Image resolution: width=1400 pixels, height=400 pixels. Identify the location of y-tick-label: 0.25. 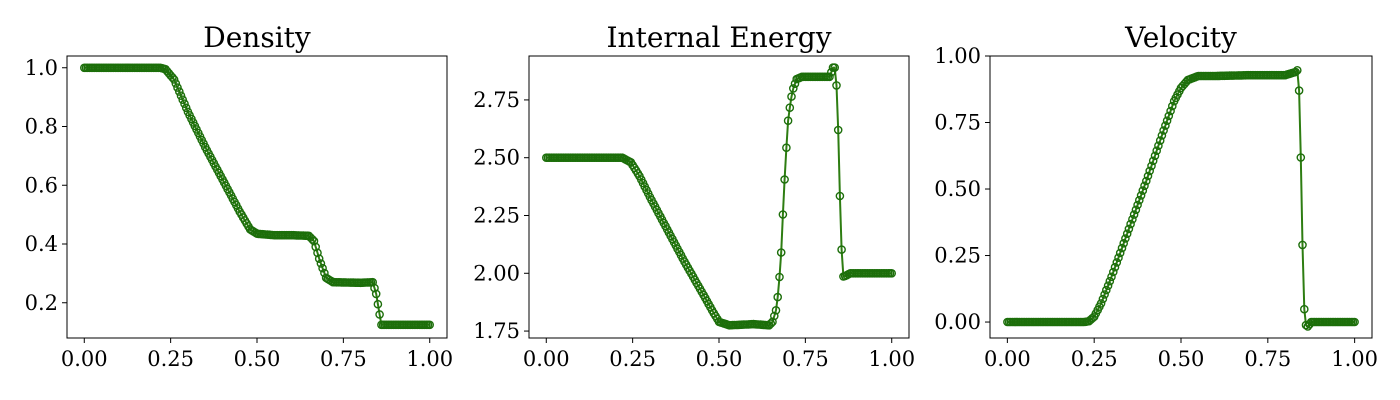
(957, 256).